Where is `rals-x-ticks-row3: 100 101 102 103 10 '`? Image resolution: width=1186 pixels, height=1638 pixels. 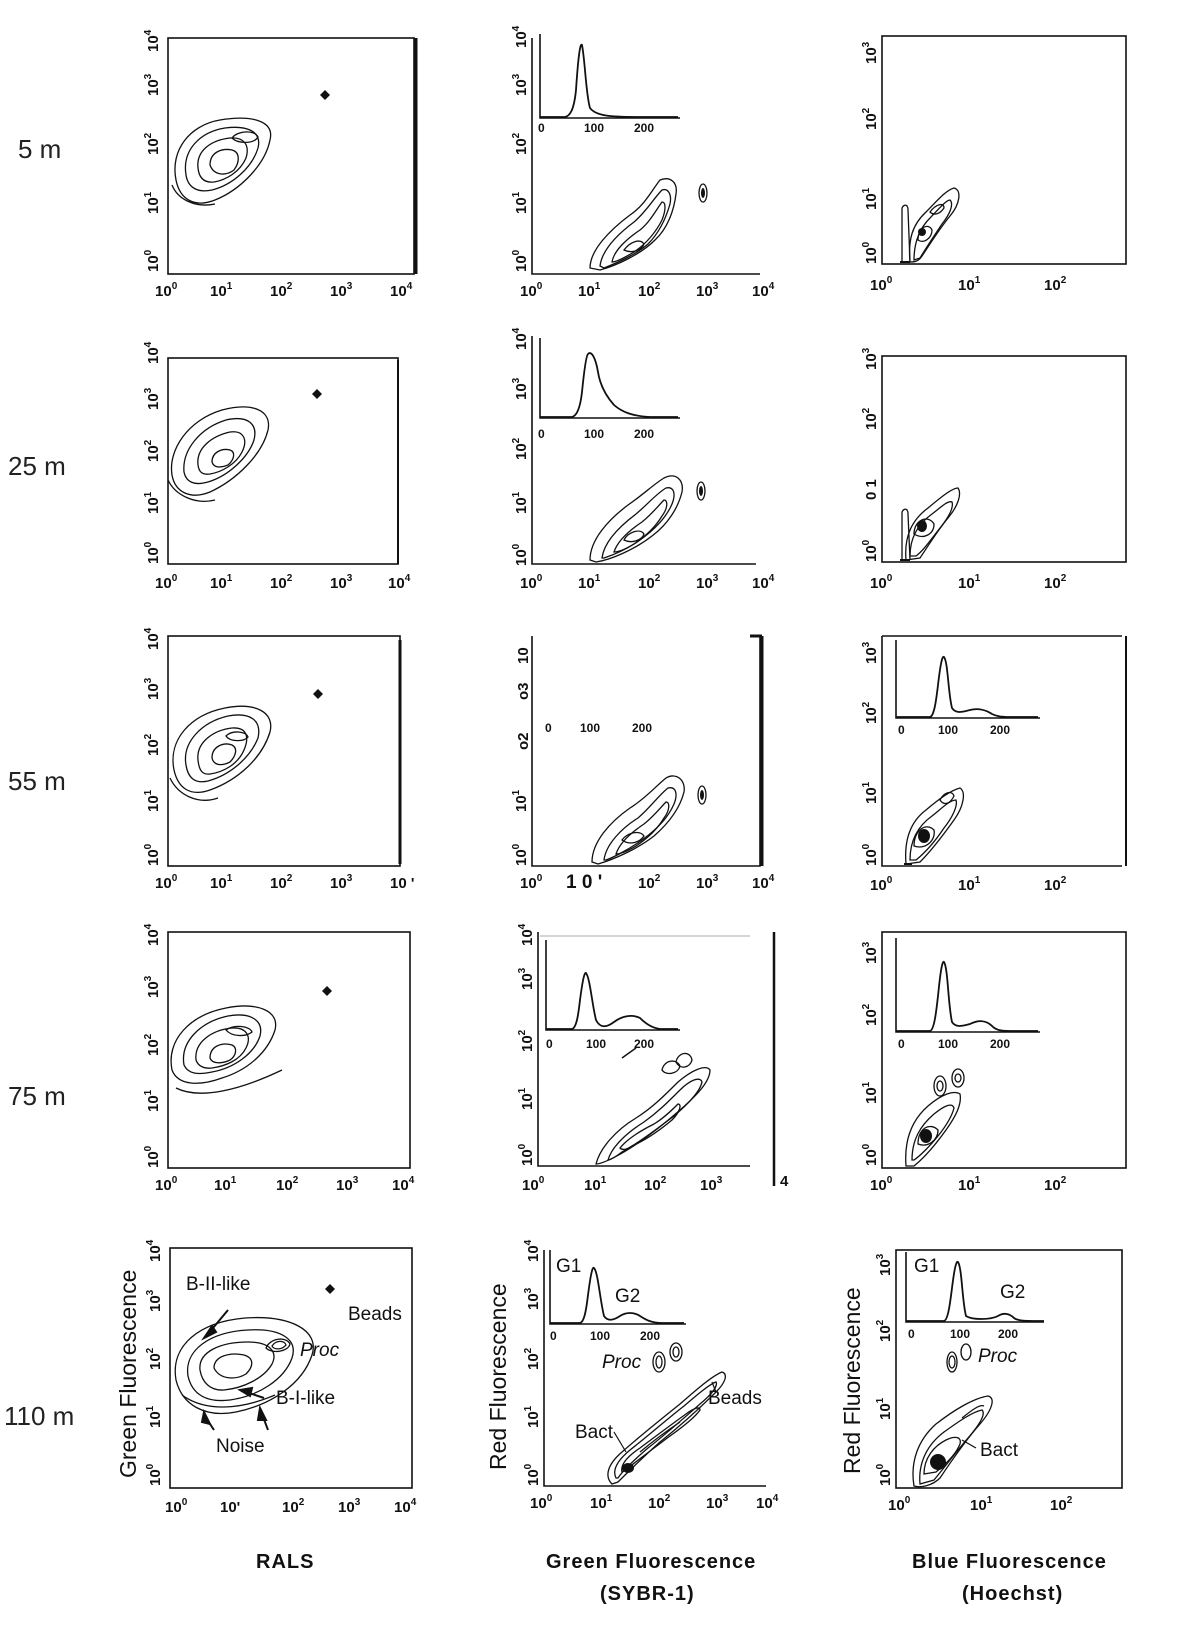
rals-x-ticks-row3: 100 101 102 103 10 ' is located at coordinates (284, 882).